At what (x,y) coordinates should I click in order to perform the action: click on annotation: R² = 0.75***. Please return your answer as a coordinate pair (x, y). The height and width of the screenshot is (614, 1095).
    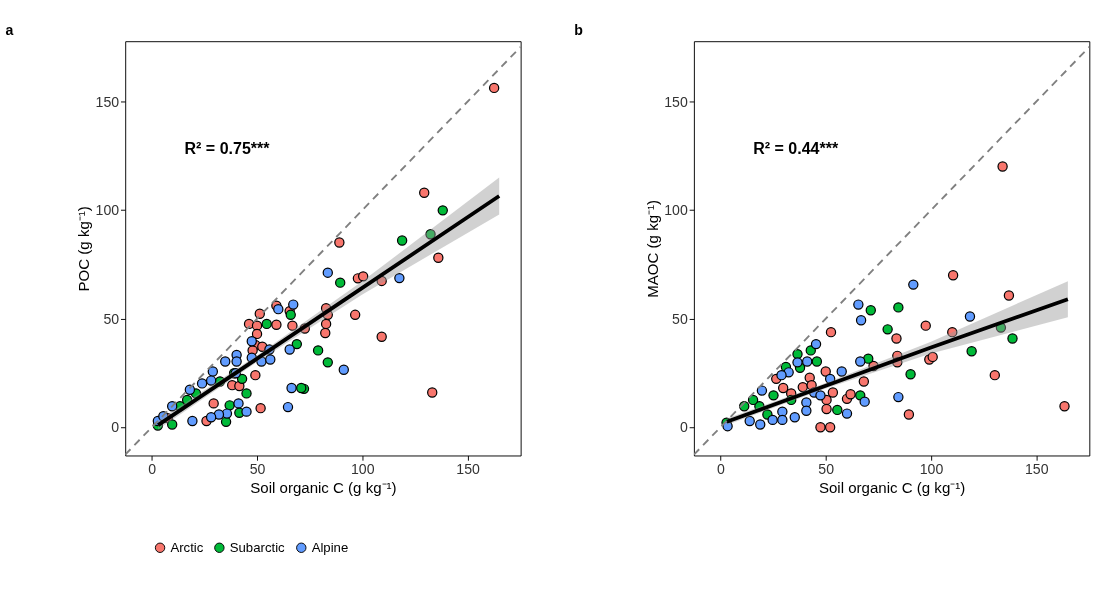
    Looking at the image, I should click on (227, 148).